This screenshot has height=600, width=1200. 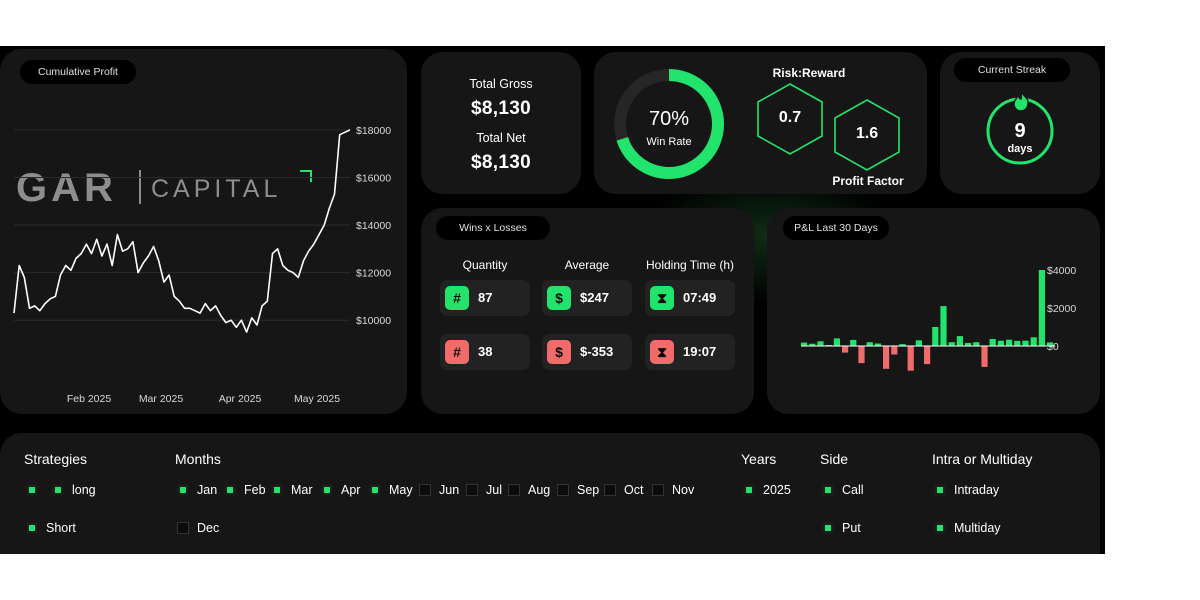 What do you see at coordinates (836, 228) in the screenshot?
I see `pnl-title: P&L Last 30 Days` at bounding box center [836, 228].